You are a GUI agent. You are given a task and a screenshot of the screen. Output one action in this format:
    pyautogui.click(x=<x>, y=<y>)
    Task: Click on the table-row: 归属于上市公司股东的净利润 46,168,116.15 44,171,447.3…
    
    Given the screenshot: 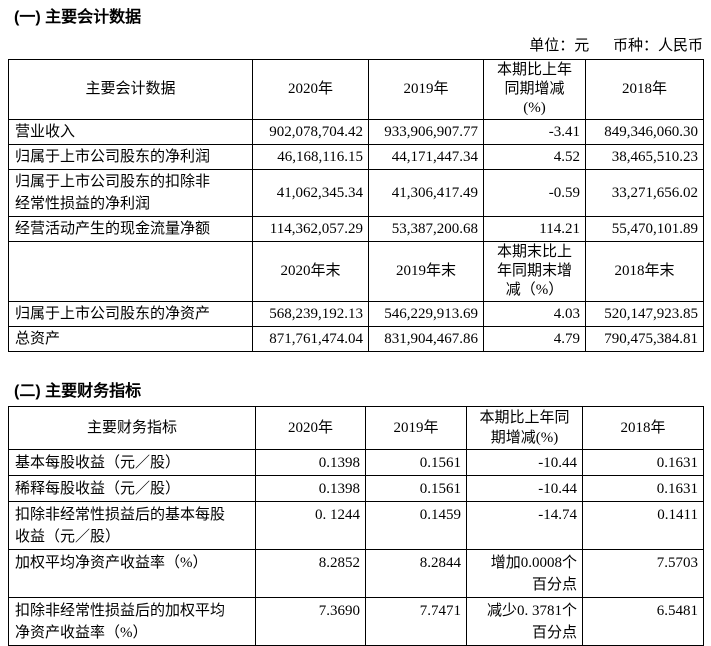 What is the action you would take?
    pyautogui.click(x=356, y=157)
    